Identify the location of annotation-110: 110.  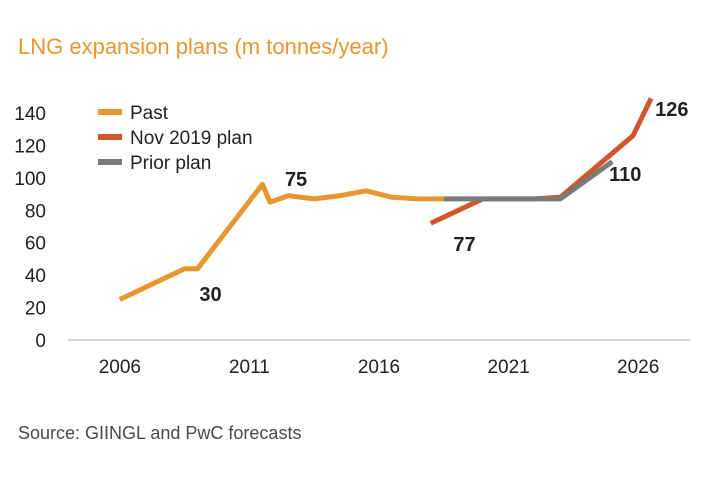
(625, 175).